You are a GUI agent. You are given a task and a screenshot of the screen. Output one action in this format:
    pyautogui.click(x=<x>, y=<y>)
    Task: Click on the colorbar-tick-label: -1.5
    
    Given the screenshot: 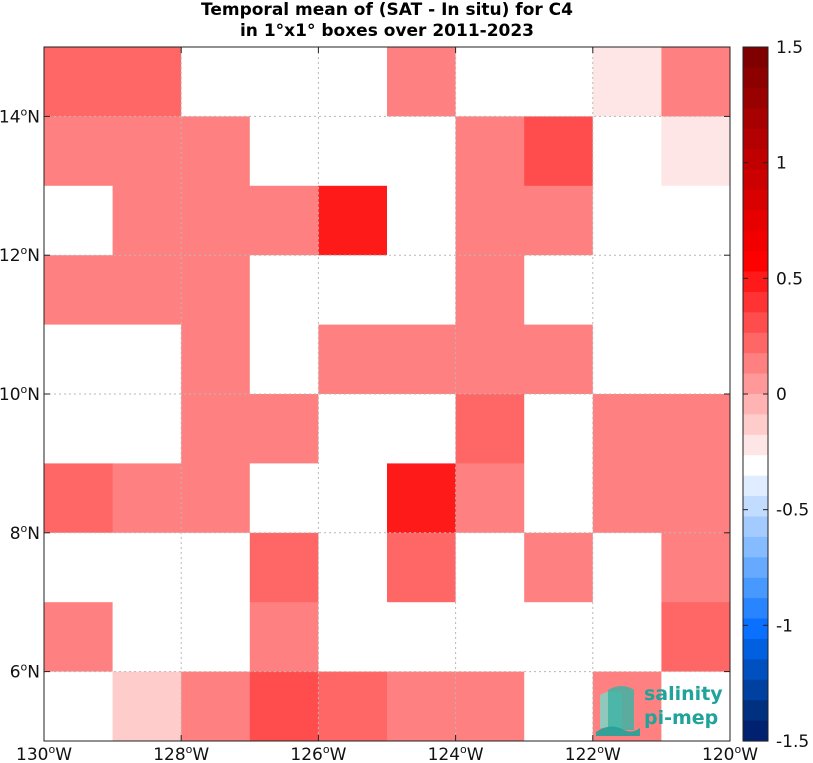 What is the action you would take?
    pyautogui.click(x=792, y=742)
    